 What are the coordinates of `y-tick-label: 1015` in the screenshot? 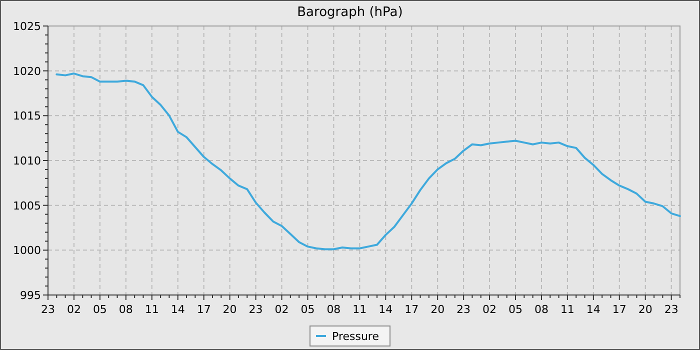 It's located at (27, 116).